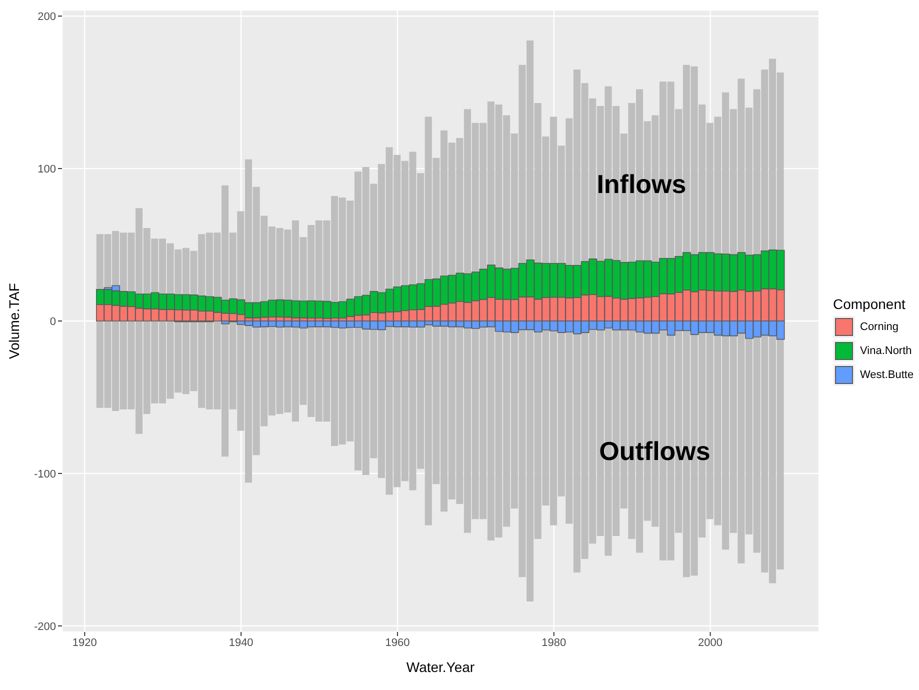 This screenshot has height=690, width=919. Describe the element at coordinates (641, 184) in the screenshot. I see `annotation: Inflows` at that location.